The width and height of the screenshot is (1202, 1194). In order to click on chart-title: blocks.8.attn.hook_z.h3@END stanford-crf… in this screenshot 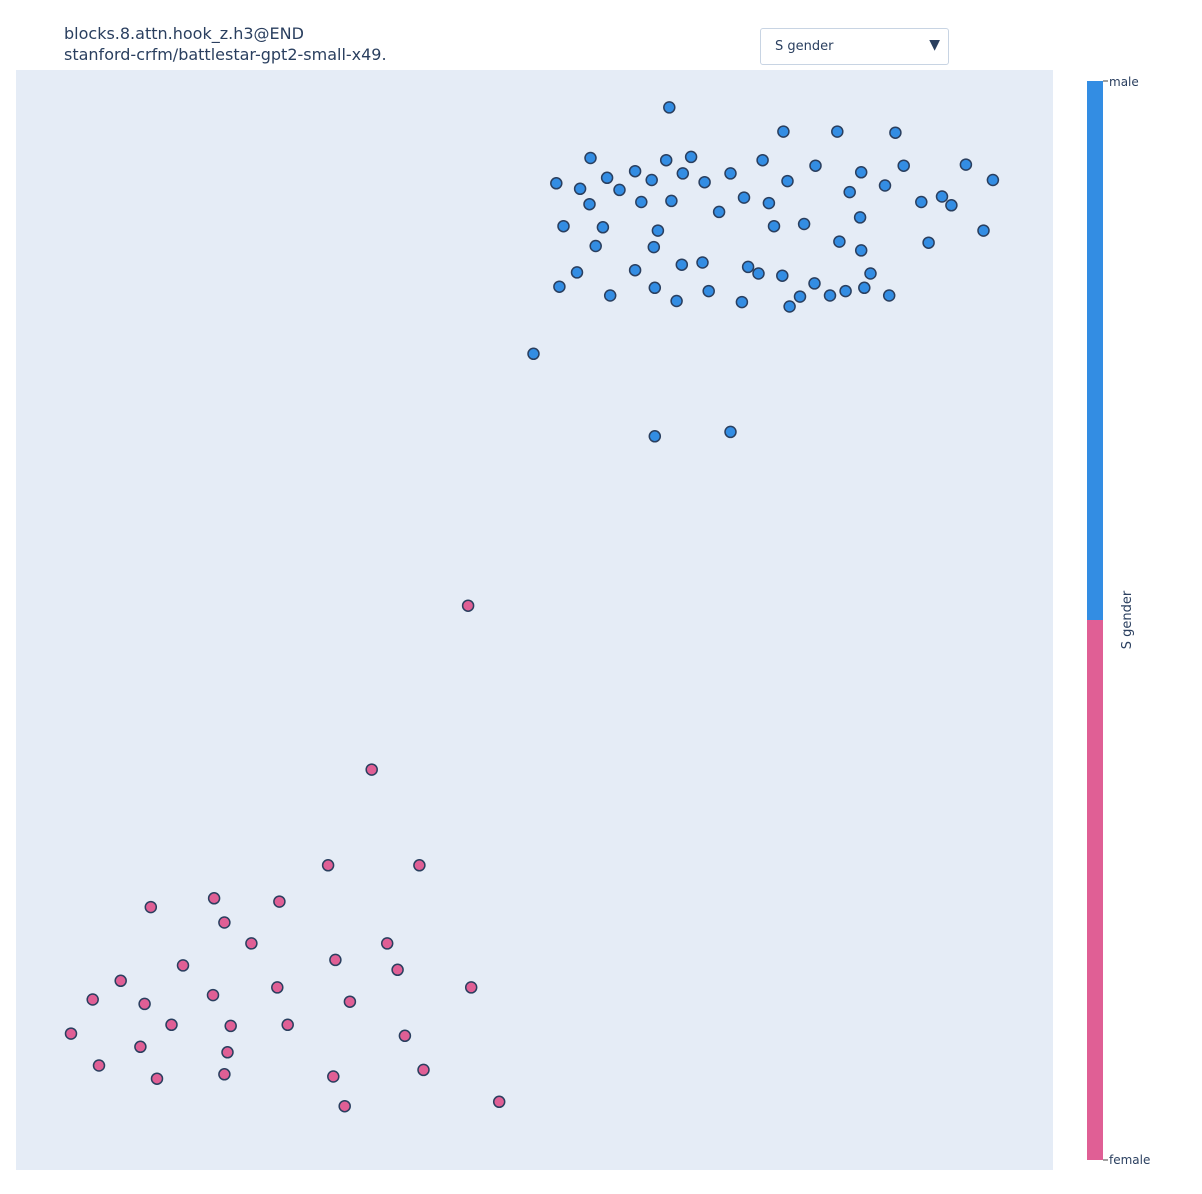, I will do `click(225, 44)`.